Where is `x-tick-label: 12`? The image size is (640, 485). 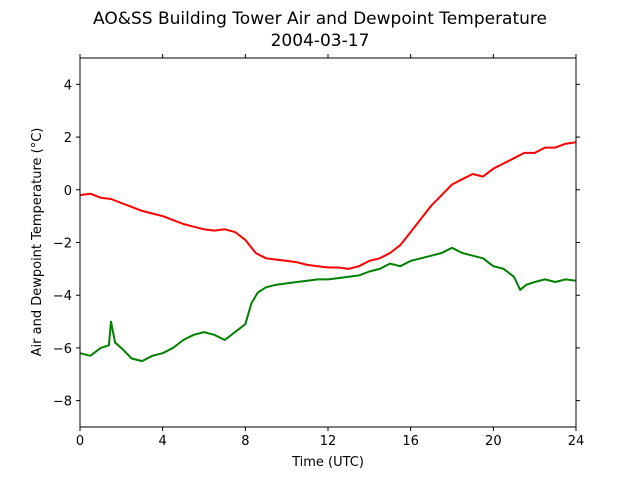
x-tick-label: 12 is located at coordinates (328, 441).